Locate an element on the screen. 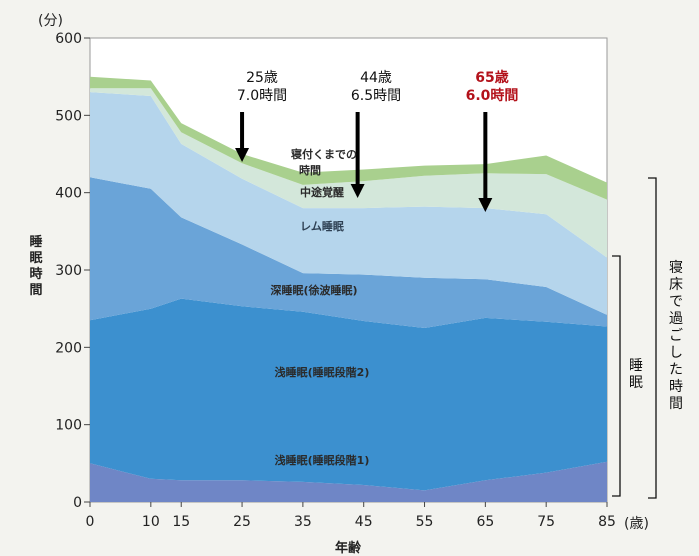  bracket-time-in-bed: 寝 床 で 過 ご し た 時 間 is located at coordinates (665, 338).